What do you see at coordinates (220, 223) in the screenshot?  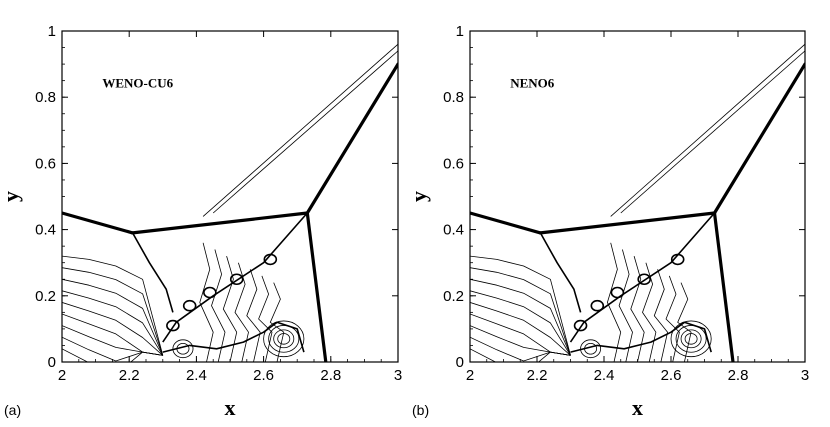 I see `reflected-shock` at bounding box center [220, 223].